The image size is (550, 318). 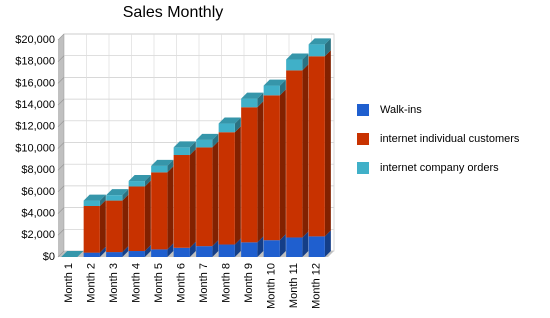 I want to click on y-tick-label: $12,000, so click(x=35, y=127).